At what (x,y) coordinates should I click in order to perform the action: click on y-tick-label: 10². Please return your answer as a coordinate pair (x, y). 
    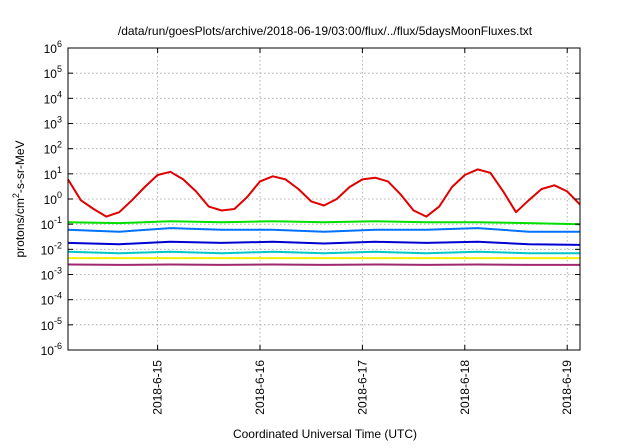
    Looking at the image, I should click on (53, 148).